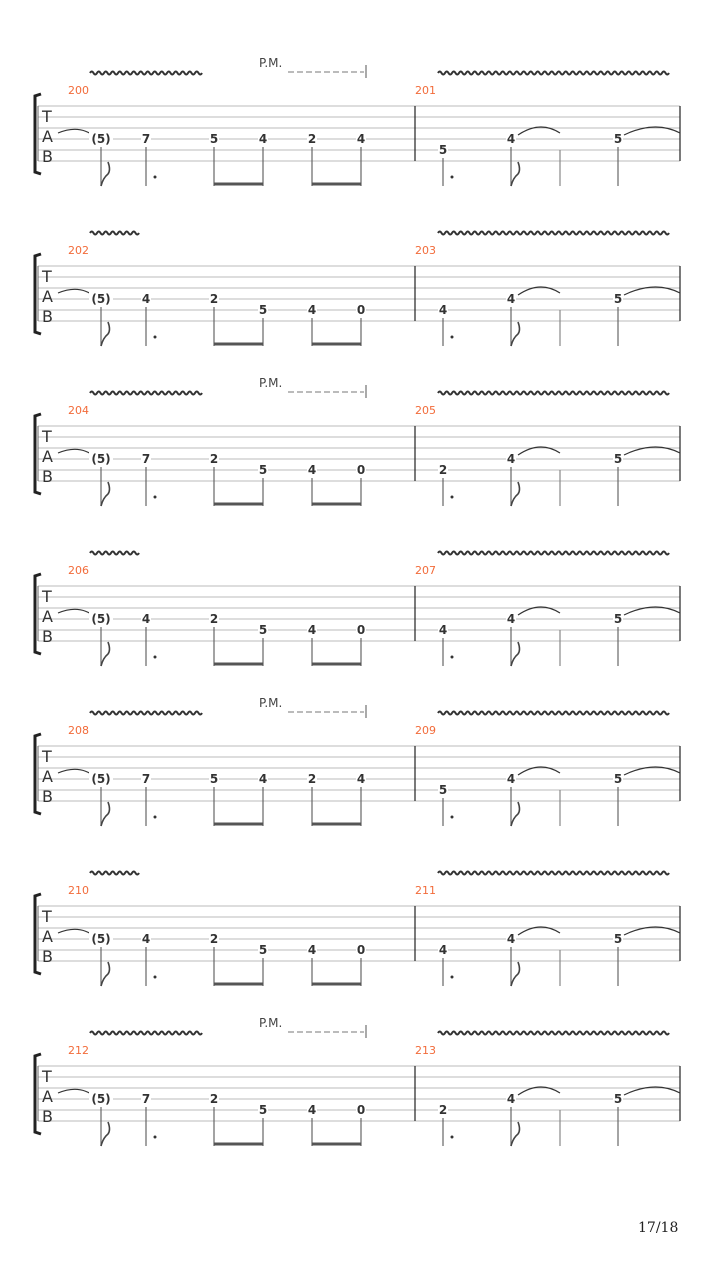 The image size is (720, 1280). What do you see at coordinates (425, 1050) in the screenshot?
I see `measure-number: 213` at bounding box center [425, 1050].